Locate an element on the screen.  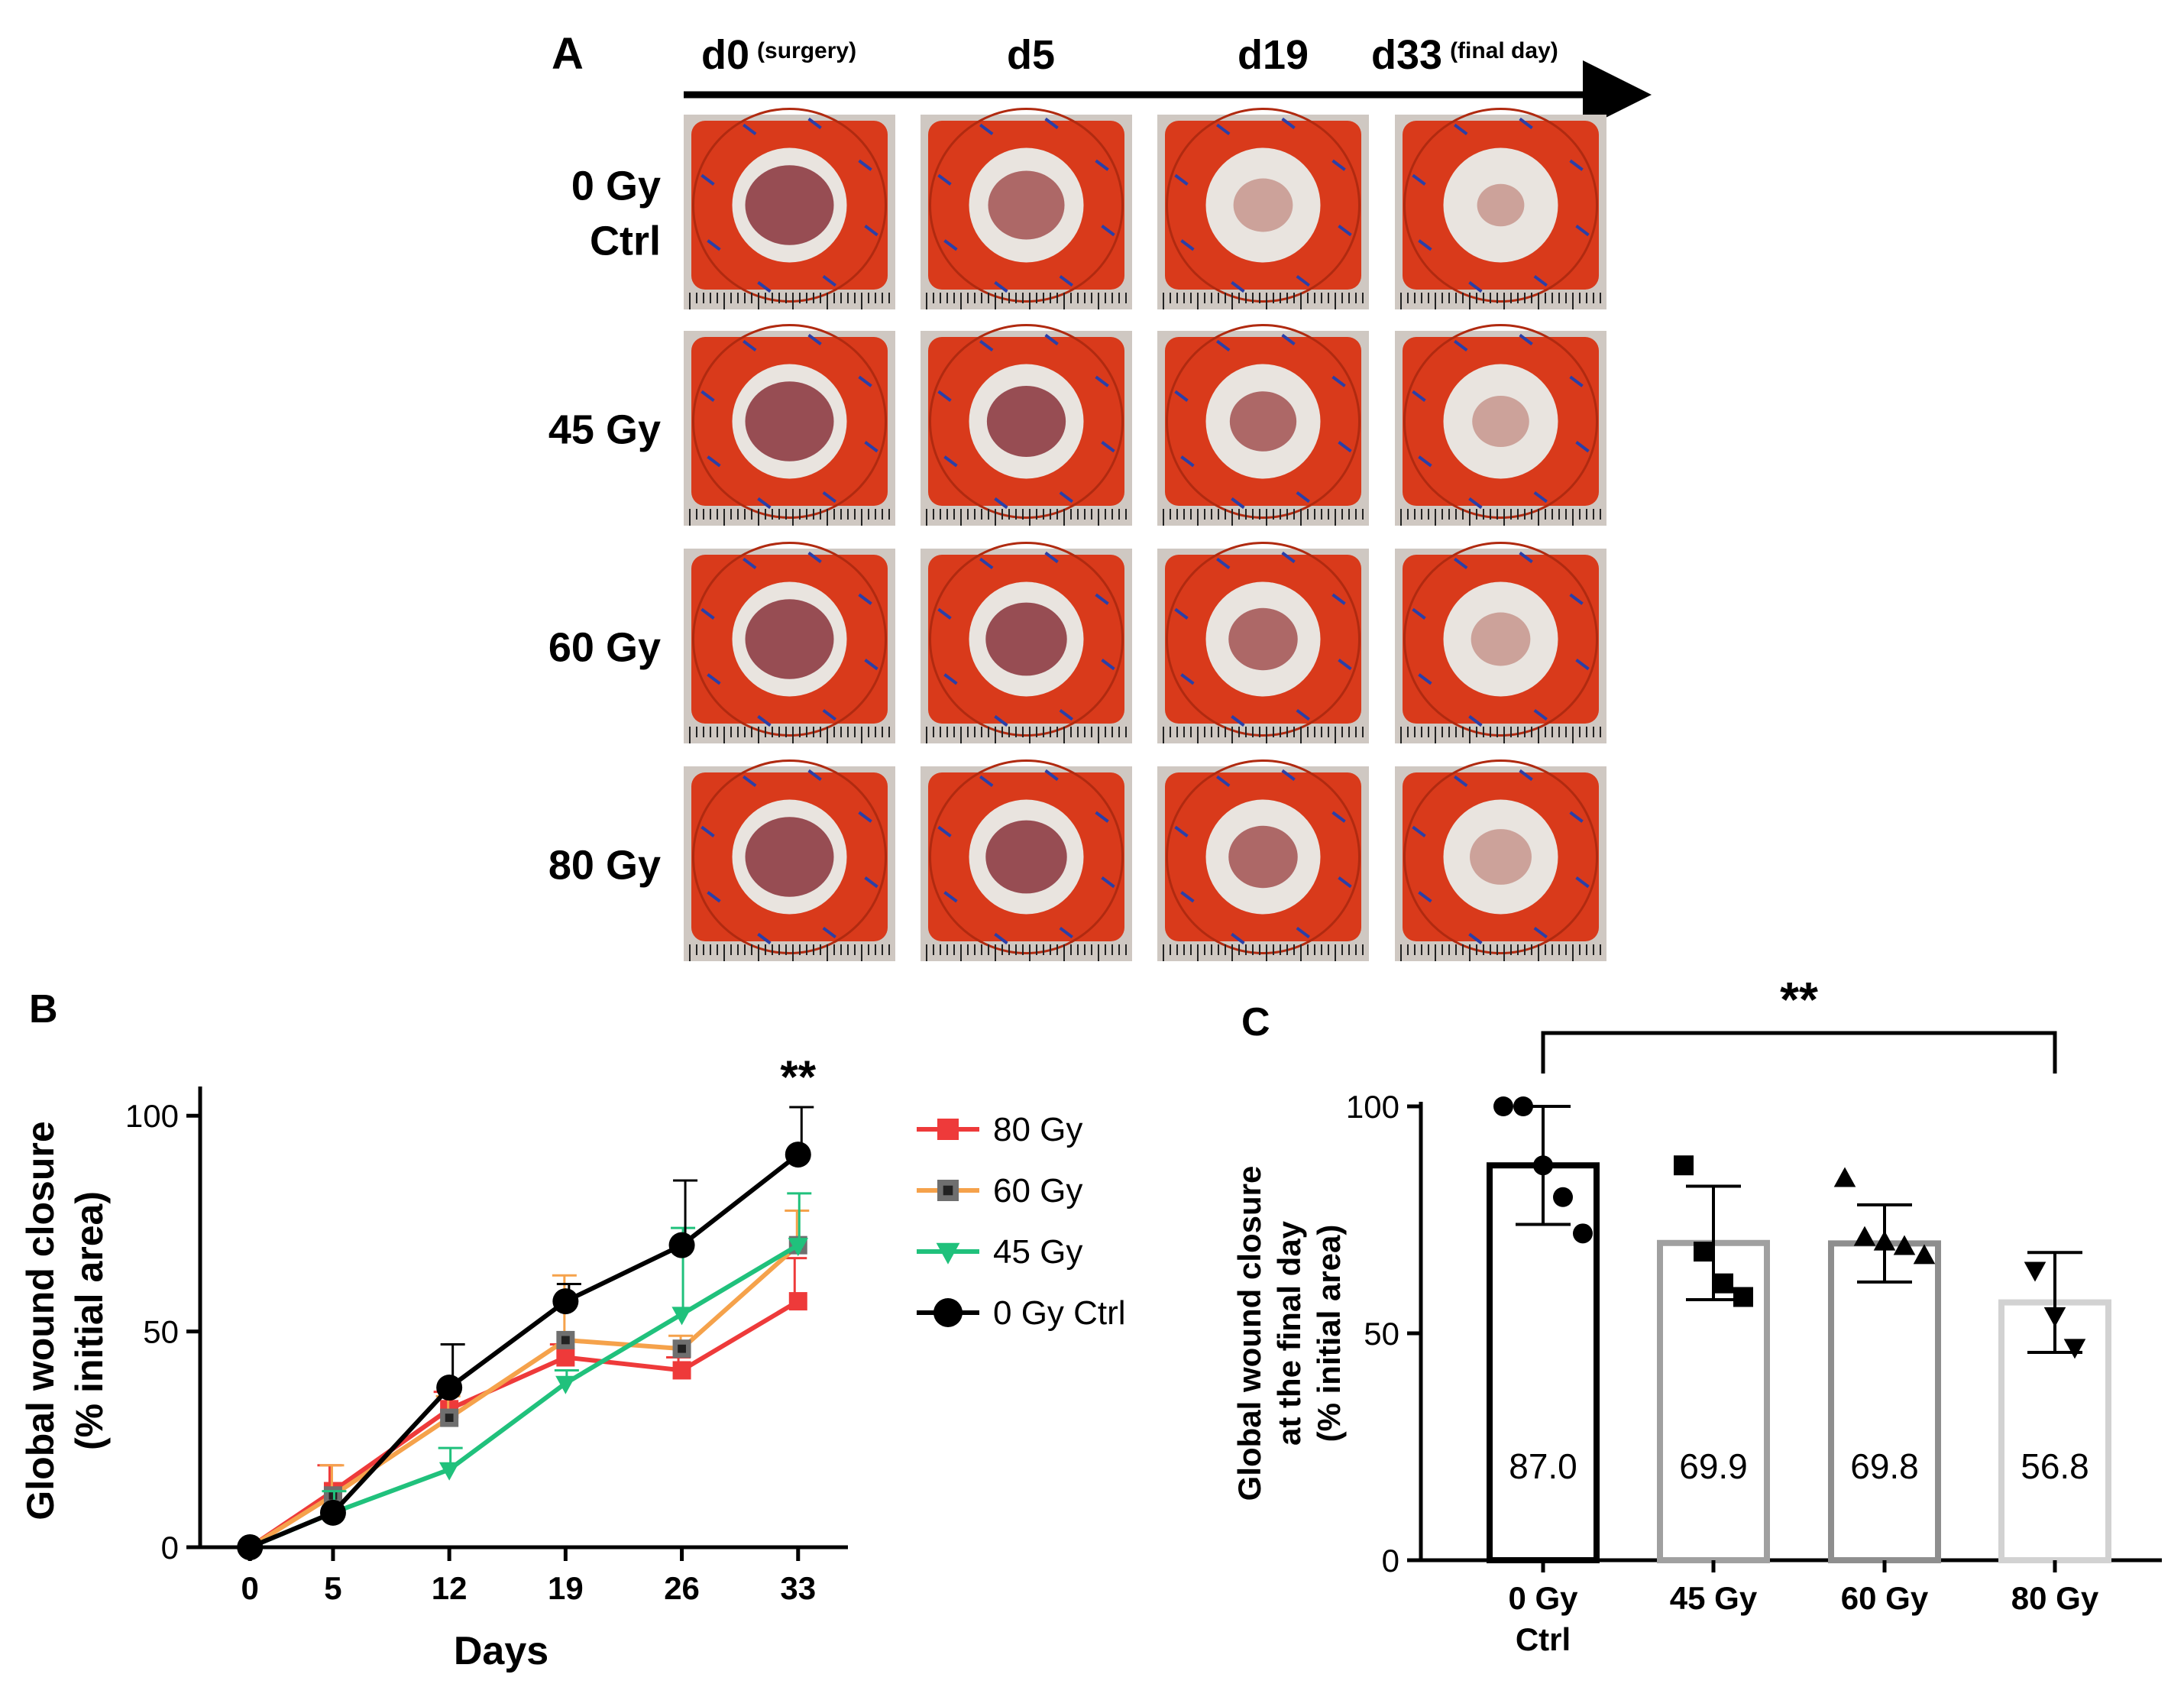
legend-marker-core is located at coordinates (948, 1190).